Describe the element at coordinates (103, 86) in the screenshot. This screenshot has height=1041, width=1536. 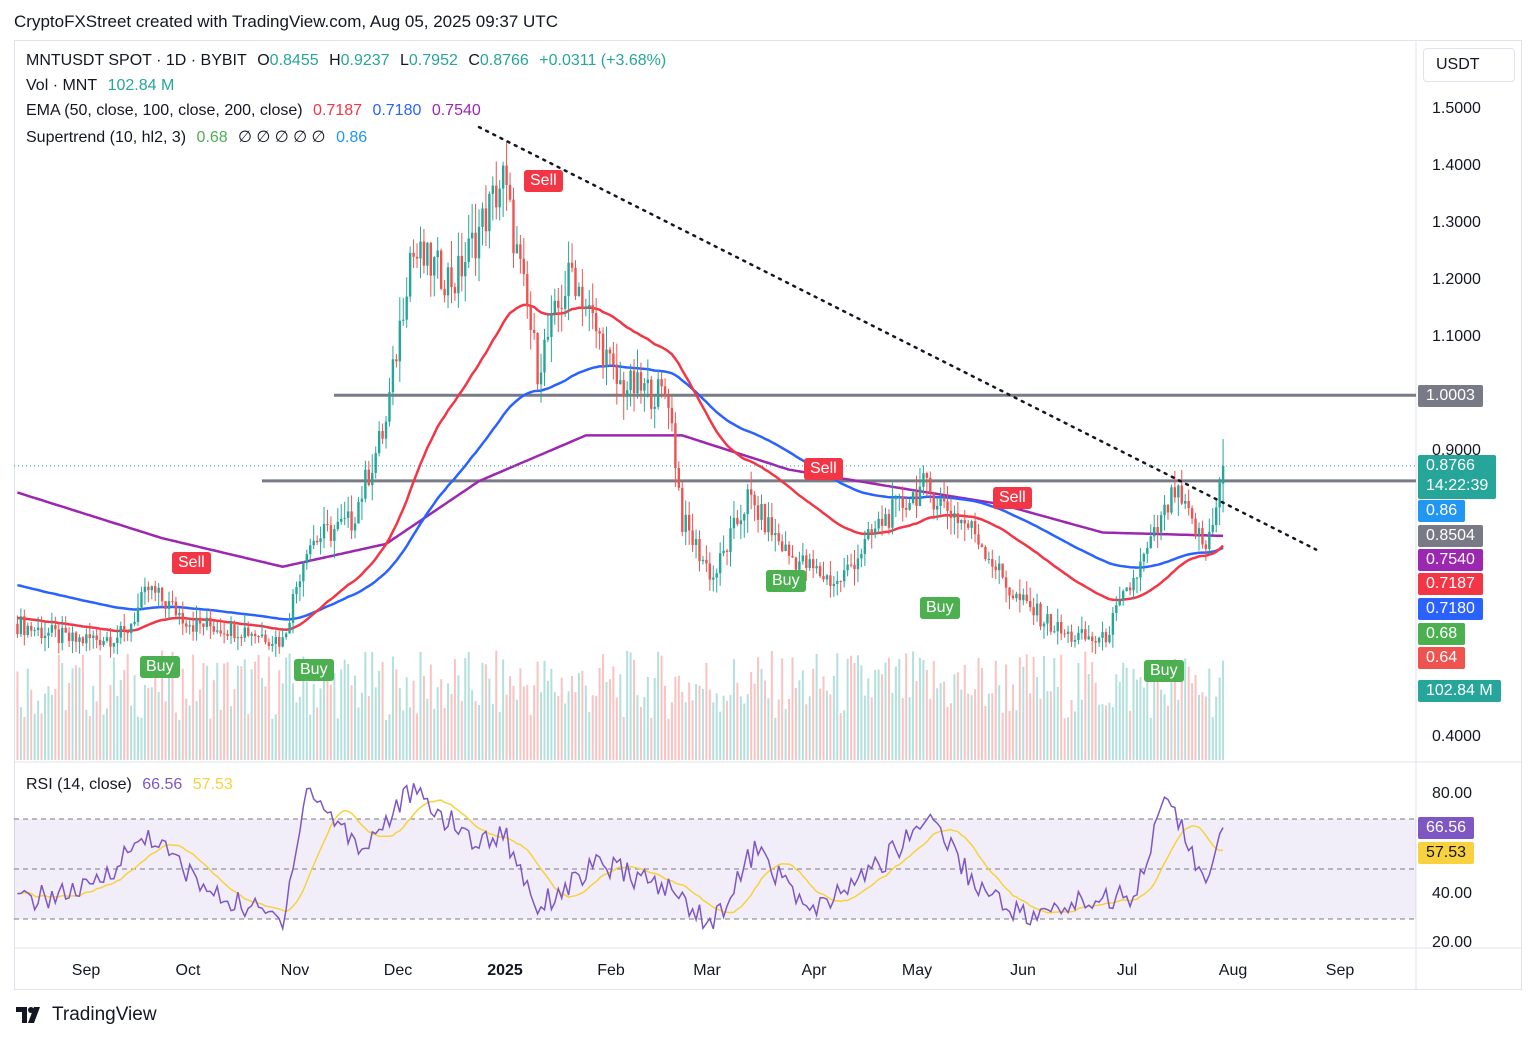
I see `volume-legend: Vol · MNT 102.84 M` at that location.